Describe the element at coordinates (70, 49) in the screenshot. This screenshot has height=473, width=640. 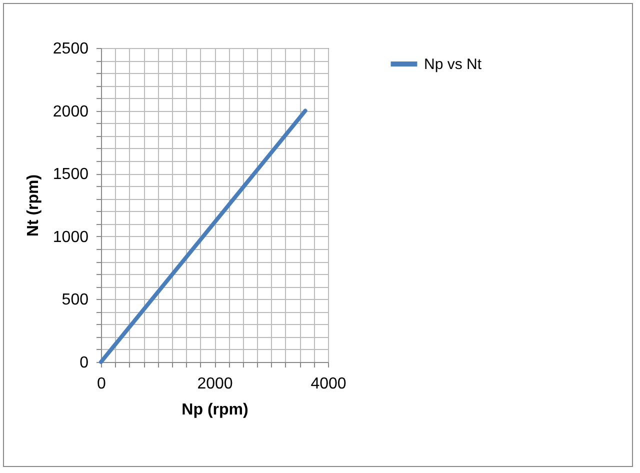
I see `y-tick-label: 2500` at that location.